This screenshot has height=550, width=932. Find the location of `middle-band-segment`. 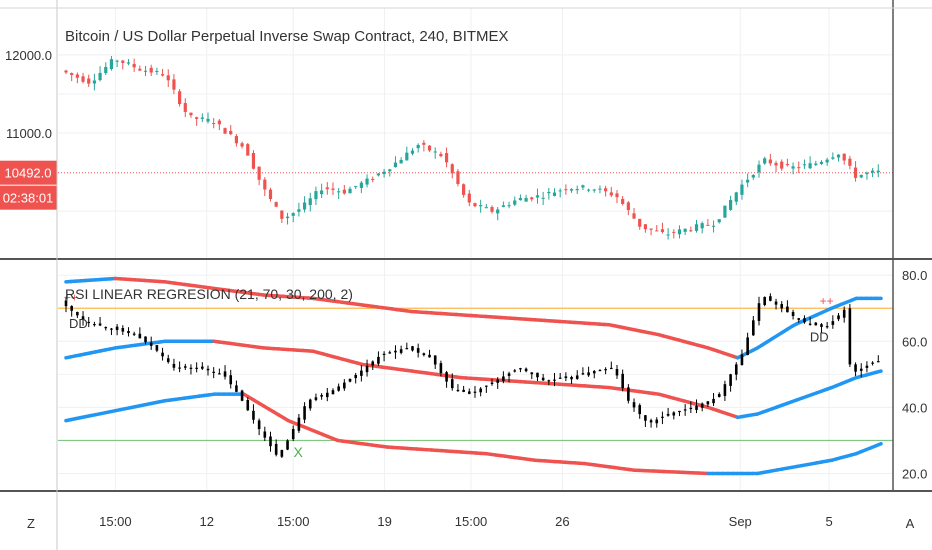

middle-band-segment is located at coordinates (878, 372).